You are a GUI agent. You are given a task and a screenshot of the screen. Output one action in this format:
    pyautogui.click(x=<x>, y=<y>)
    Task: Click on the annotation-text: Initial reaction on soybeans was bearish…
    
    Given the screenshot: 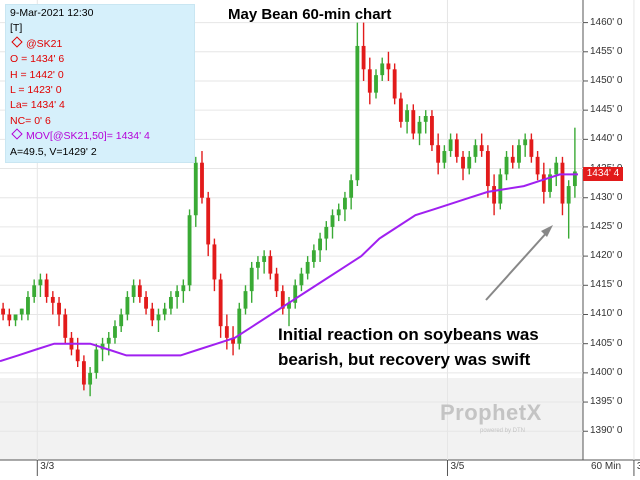 What is the action you would take?
    pyautogui.click(x=408, y=347)
    